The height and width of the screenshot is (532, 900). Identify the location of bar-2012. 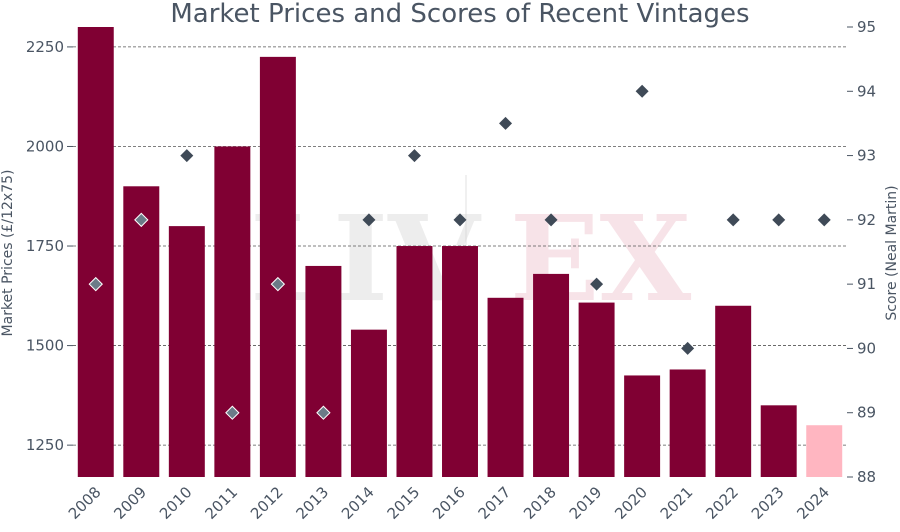
(277, 267).